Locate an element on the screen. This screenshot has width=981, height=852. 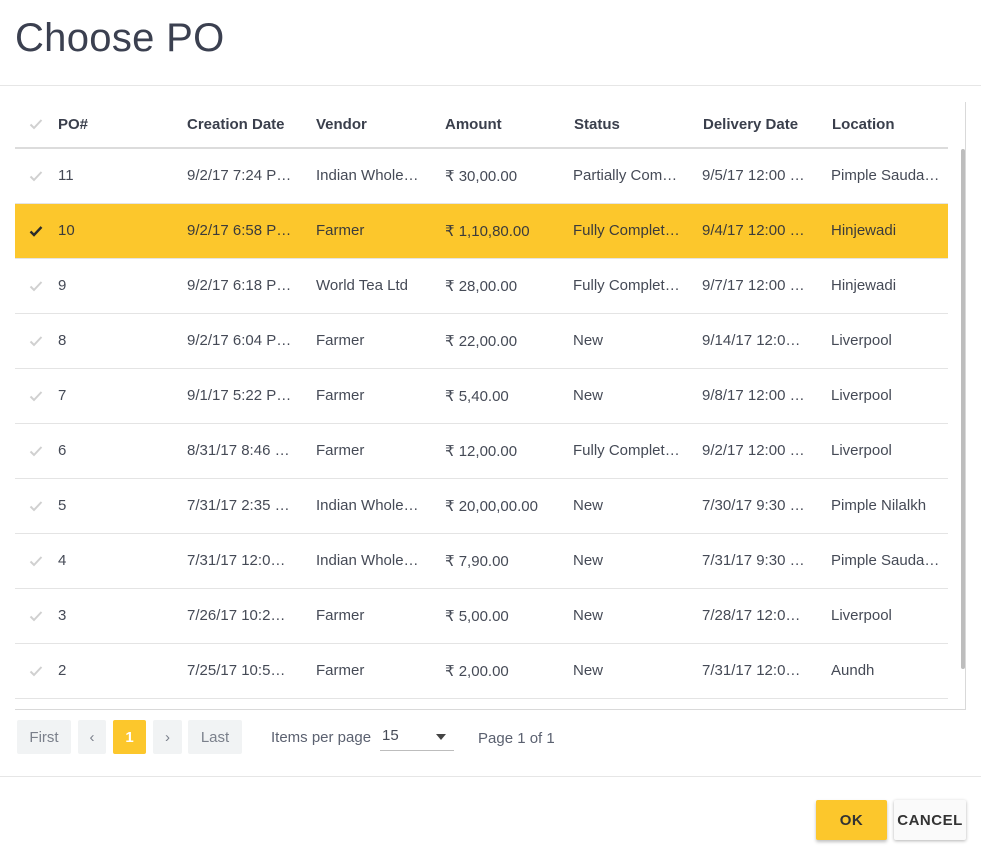
cancel-button: CANCEL is located at coordinates (930, 820).